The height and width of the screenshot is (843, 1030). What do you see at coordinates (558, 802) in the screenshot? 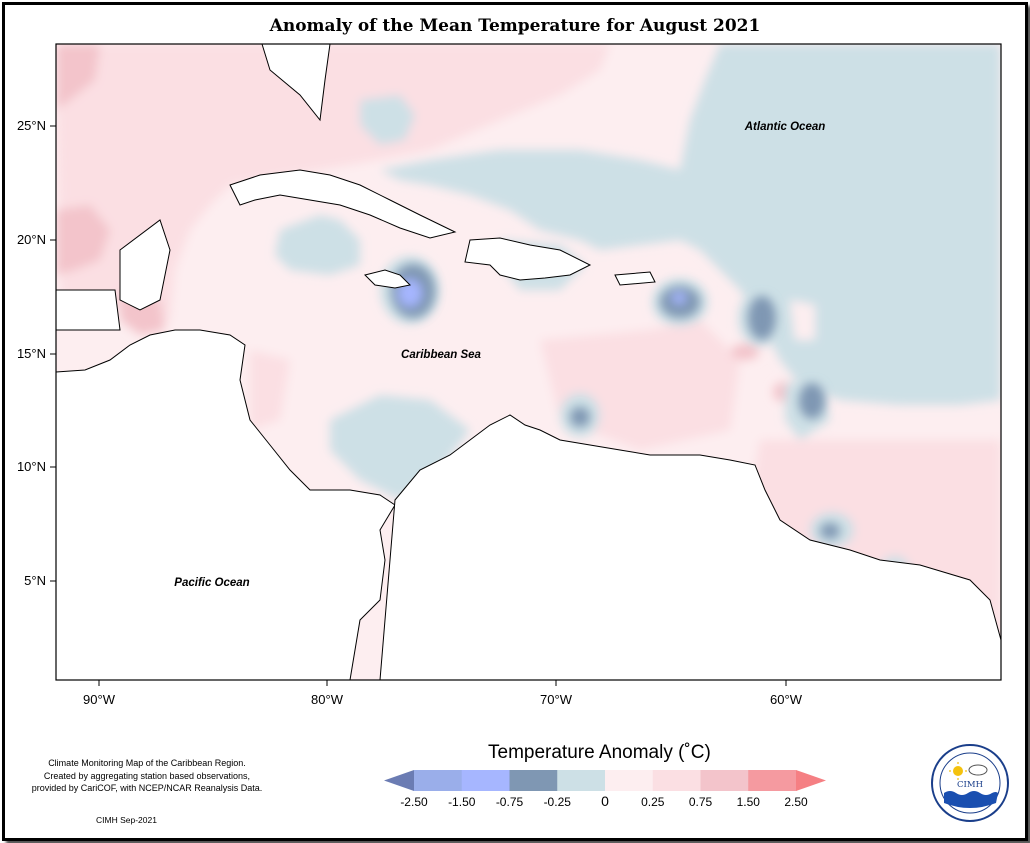
I see `legend-tick-label-3: -0.25` at bounding box center [558, 802].